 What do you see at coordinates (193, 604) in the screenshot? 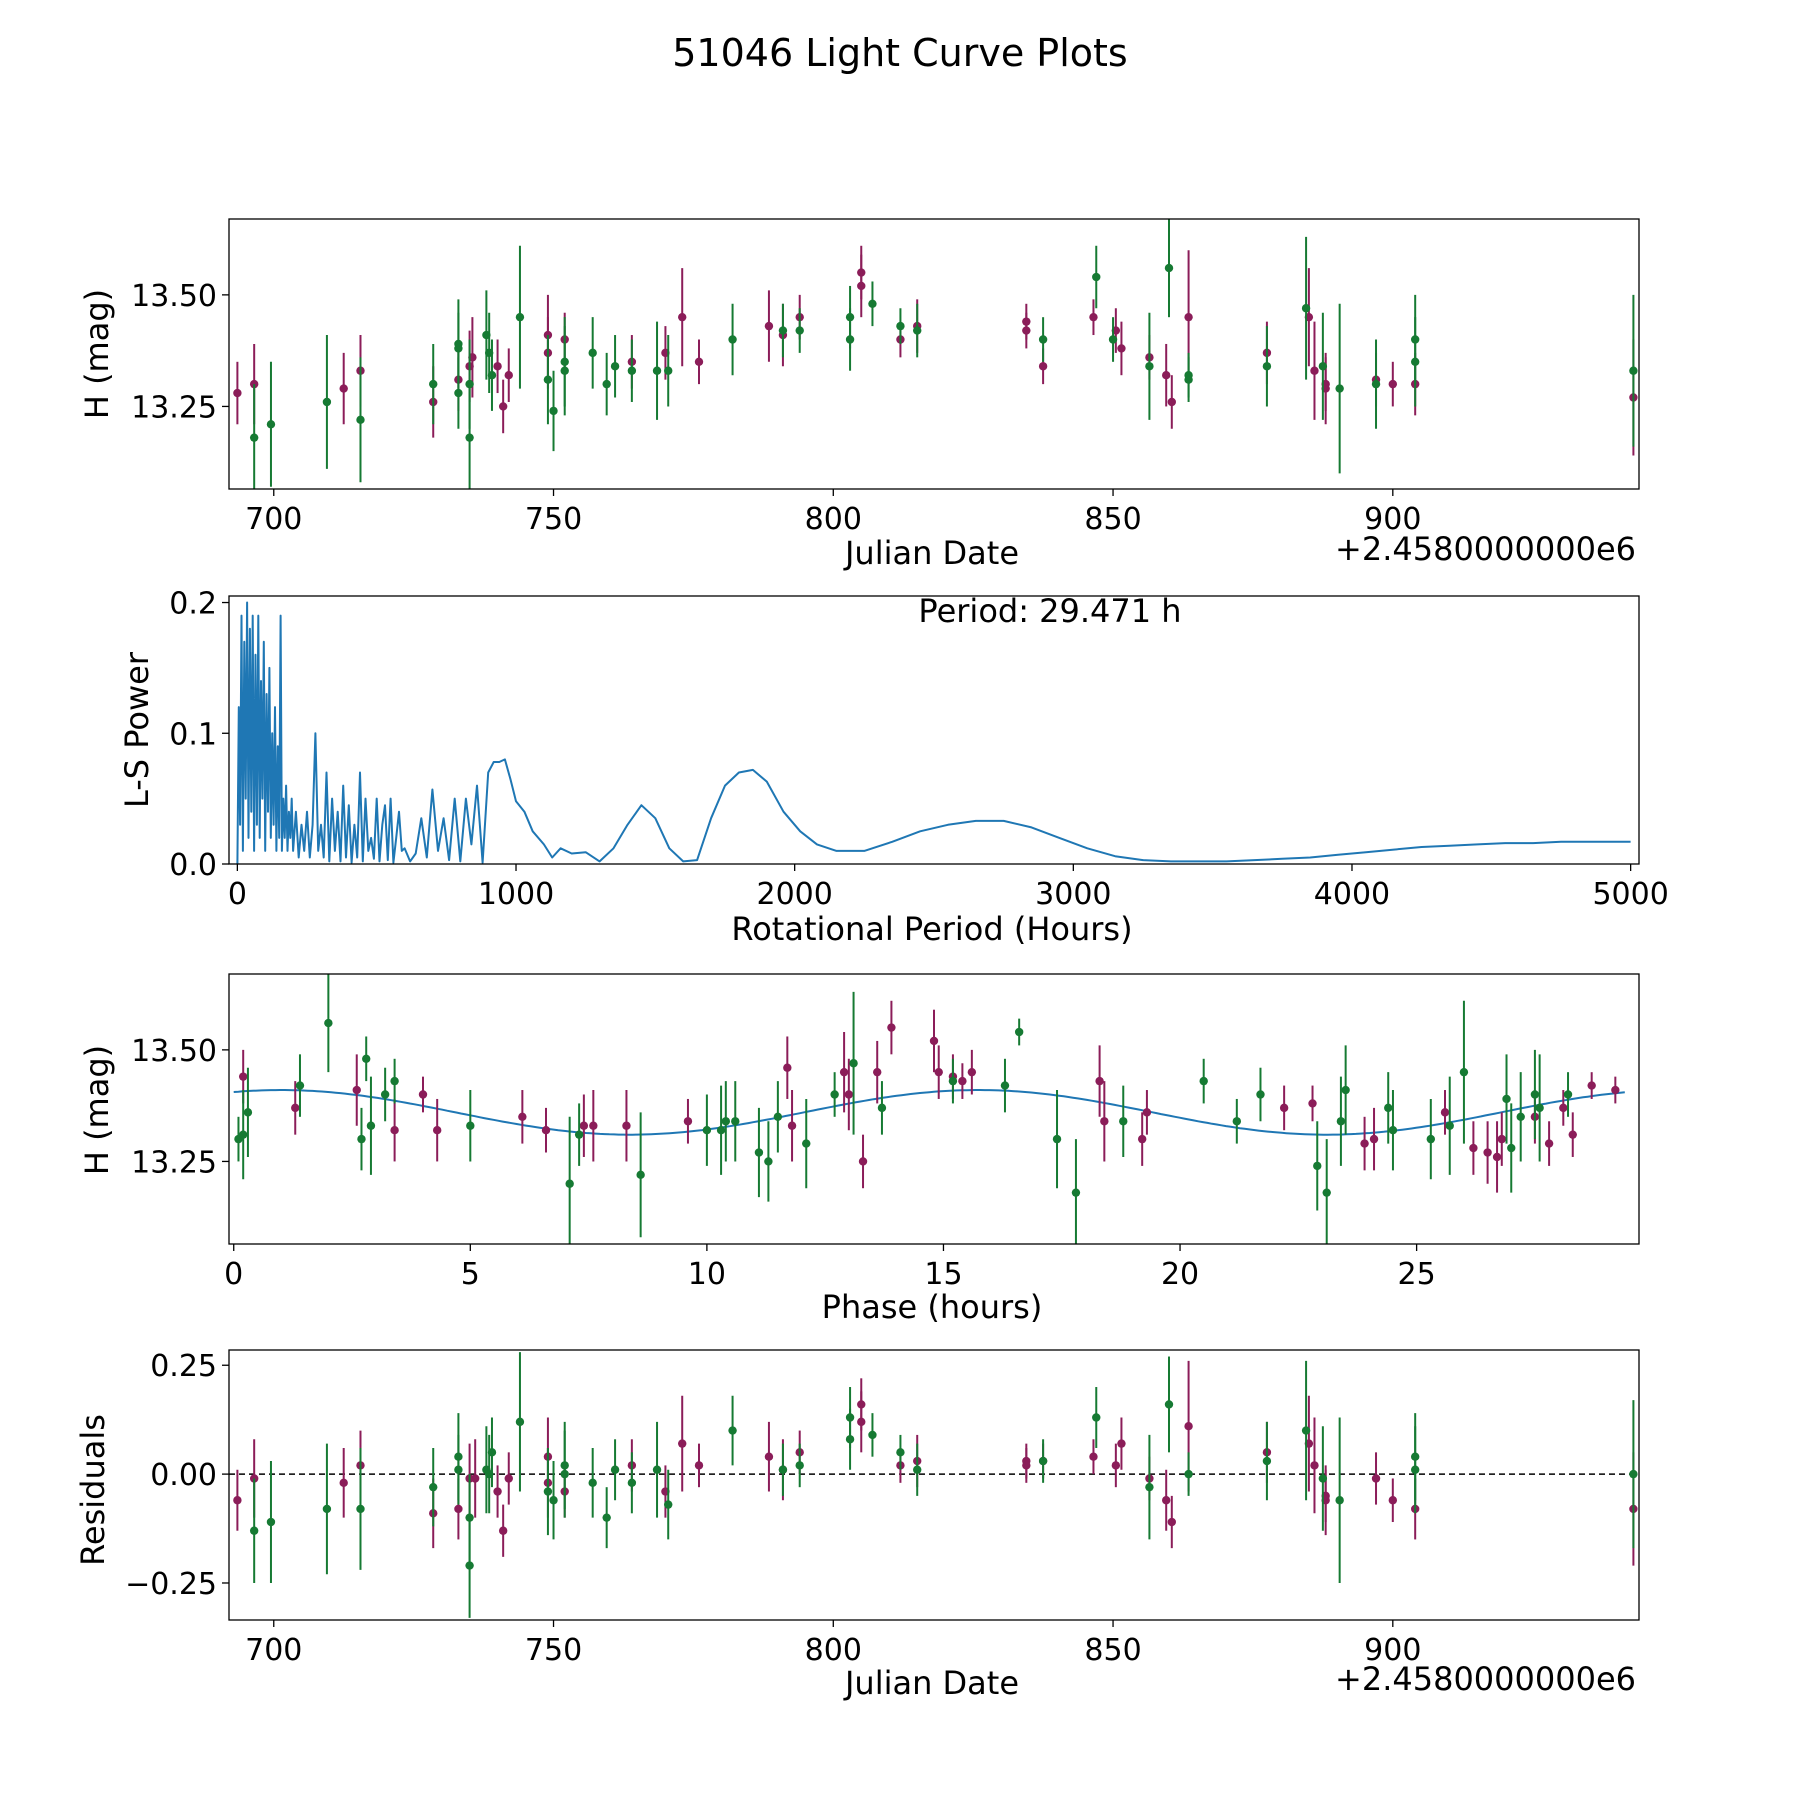
I see `ls-ytick-label: 0.2` at bounding box center [193, 604].